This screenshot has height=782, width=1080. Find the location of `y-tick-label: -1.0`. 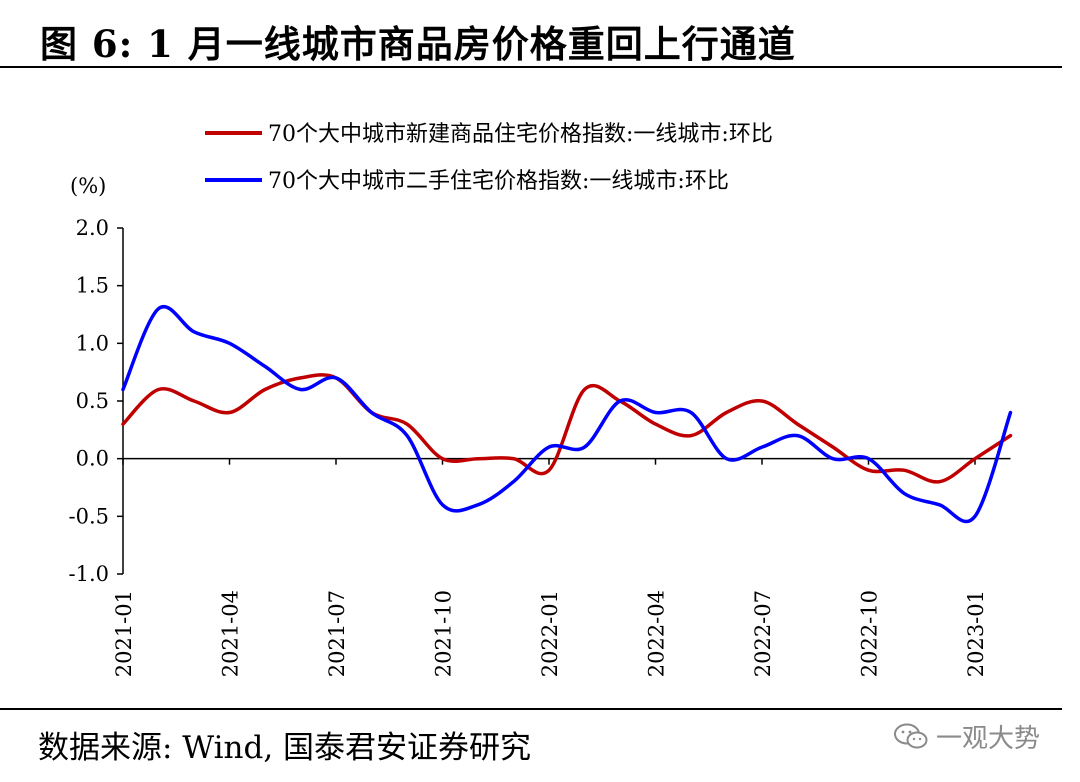

y-tick-label: -1.0 is located at coordinates (89, 574).